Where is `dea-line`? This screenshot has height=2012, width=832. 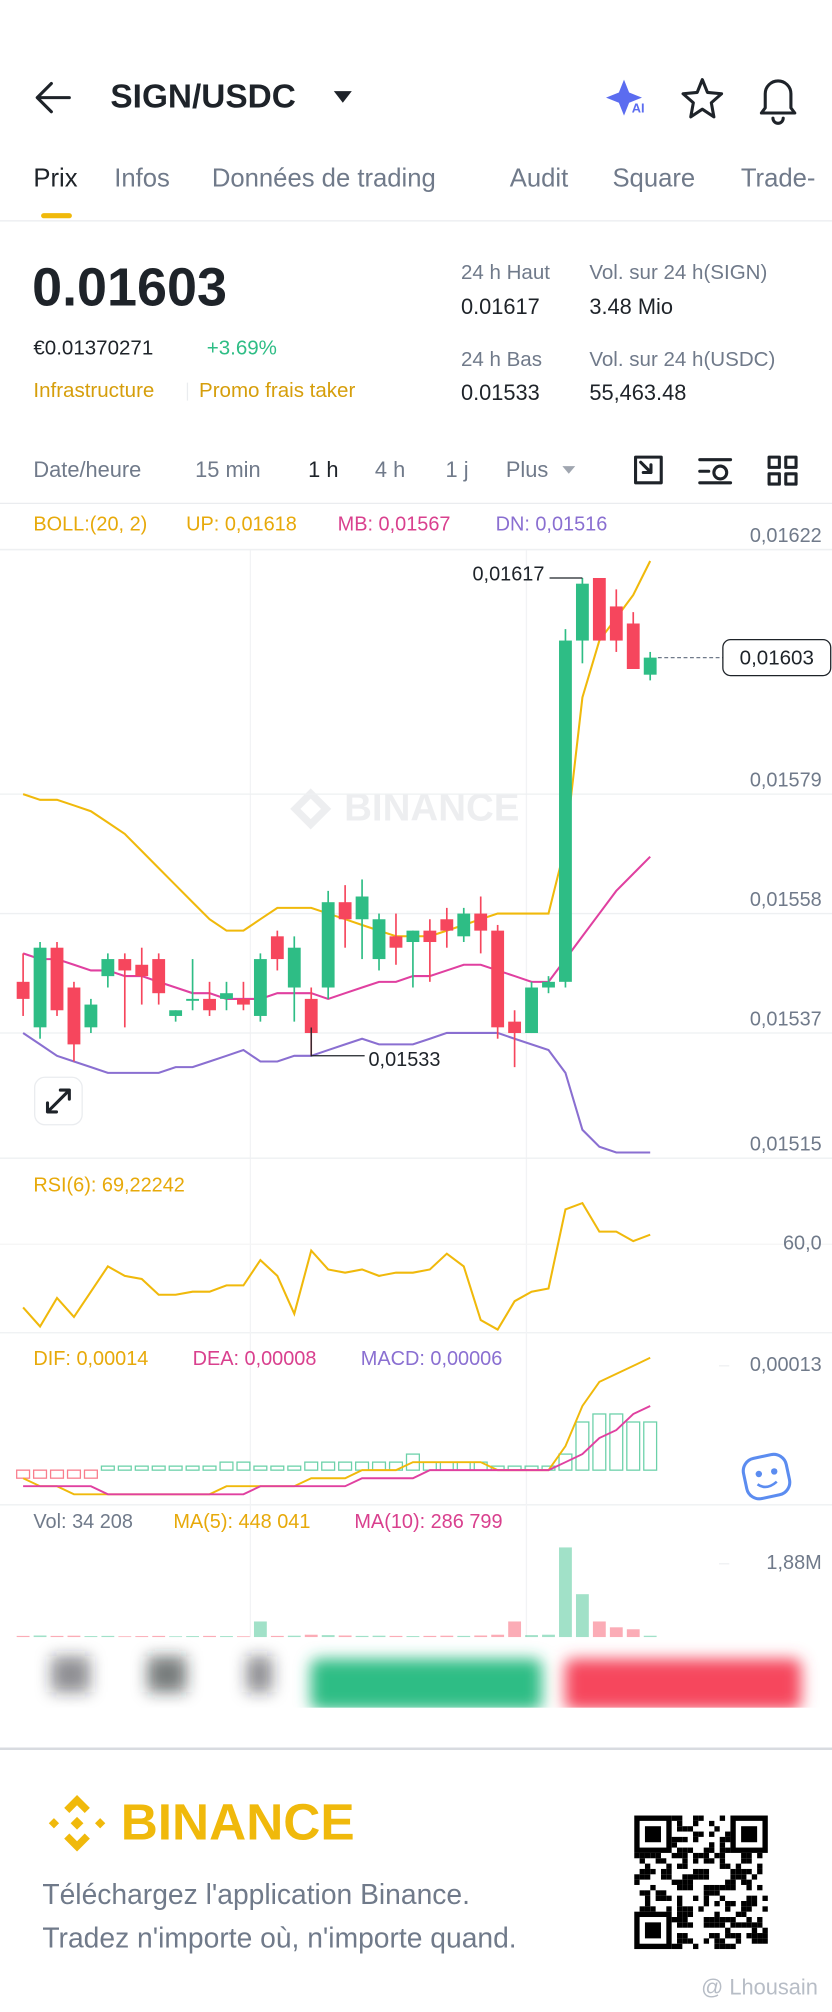
dea-line is located at coordinates (337, 1450).